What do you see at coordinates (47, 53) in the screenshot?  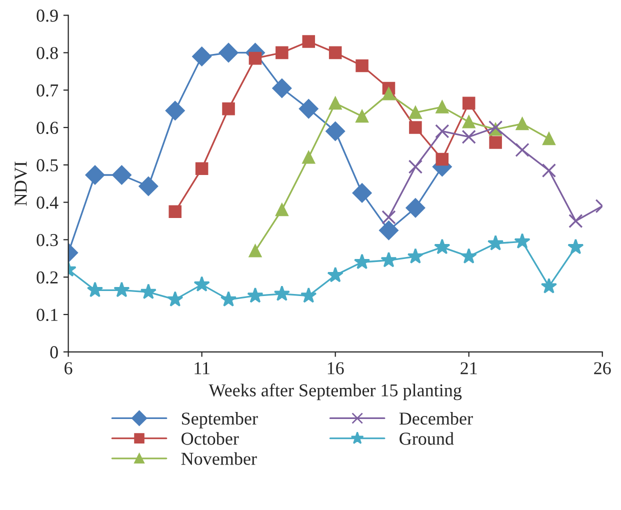 I see `y-tick-label: 0.8` at bounding box center [47, 53].